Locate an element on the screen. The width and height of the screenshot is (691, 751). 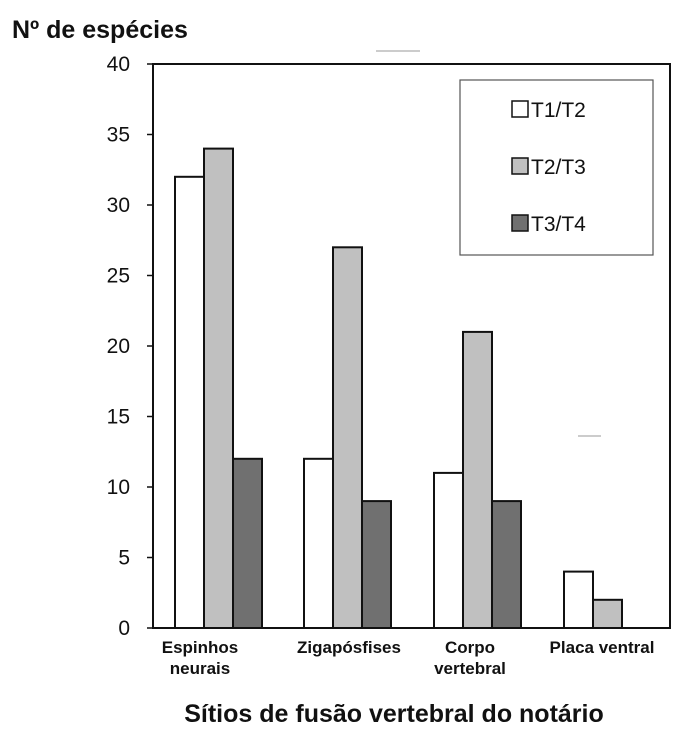
x-tick-label: Placa ventral is located at coordinates (602, 647).